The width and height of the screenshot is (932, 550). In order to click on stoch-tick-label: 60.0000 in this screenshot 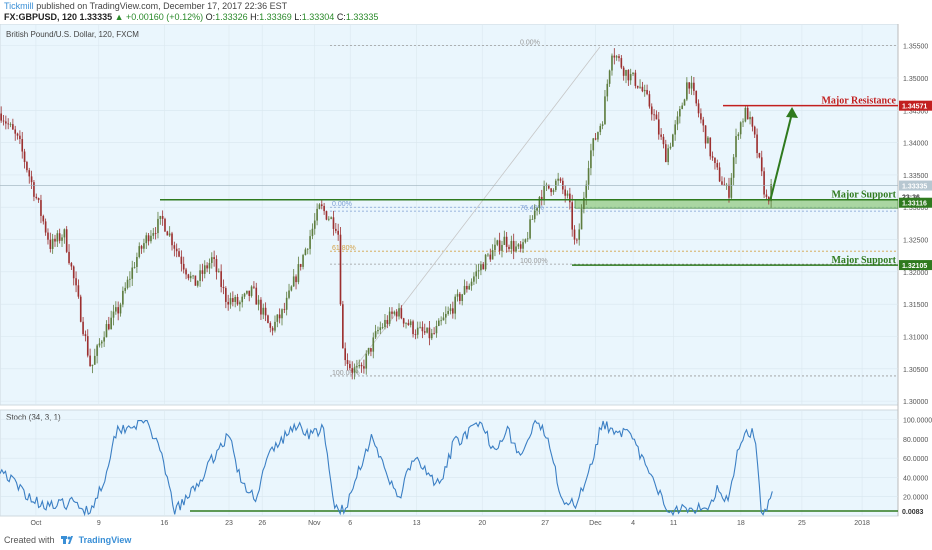, I will do `click(915, 459)`.